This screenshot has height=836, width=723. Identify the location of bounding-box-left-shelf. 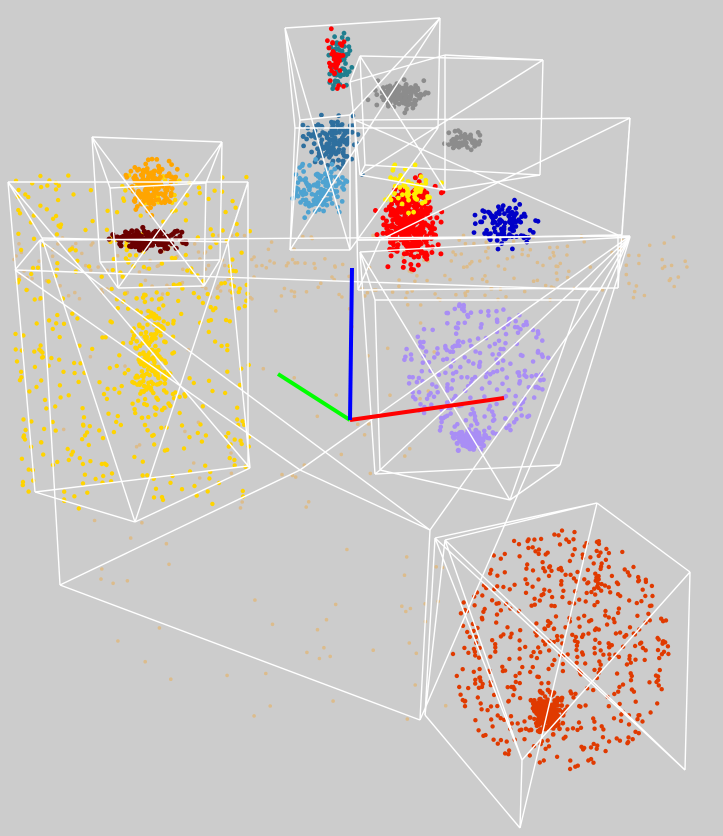
(129, 352).